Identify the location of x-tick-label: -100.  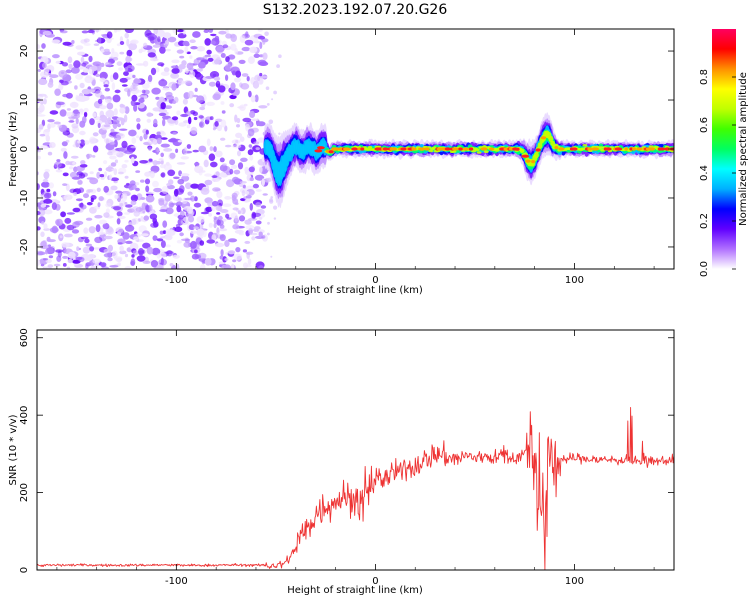
(176, 280).